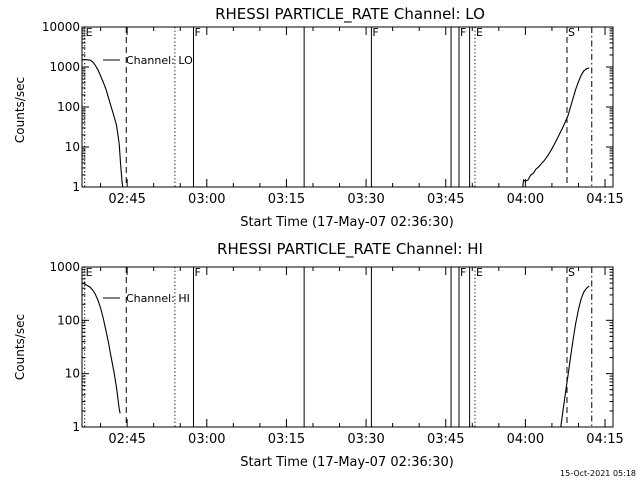  I want to click on hi-chart-title: RHESSI PARTICLE_RATE Channel: HI, so click(350, 249).